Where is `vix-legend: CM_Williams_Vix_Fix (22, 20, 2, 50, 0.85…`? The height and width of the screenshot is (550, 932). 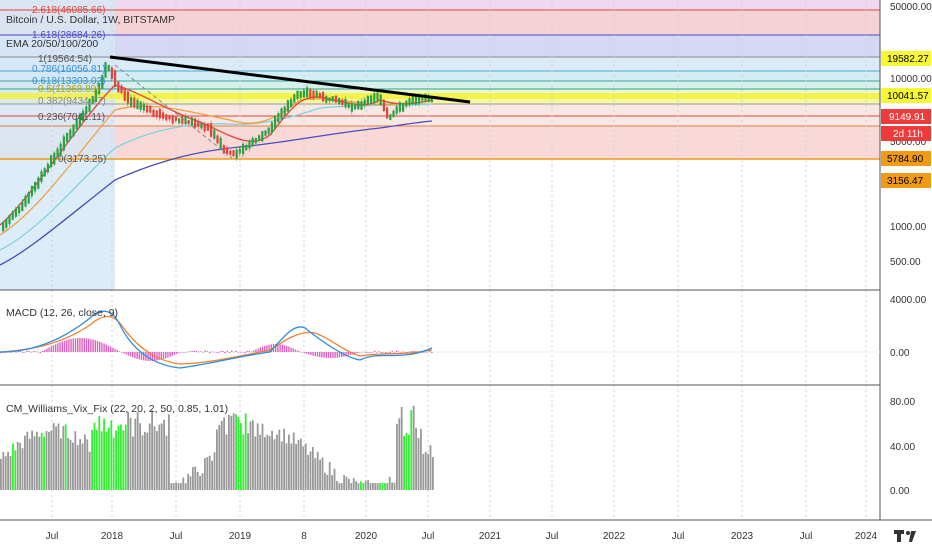 vix-legend: CM_Williams_Vix_Fix (22, 20, 2, 50, 0.85… is located at coordinates (117, 409).